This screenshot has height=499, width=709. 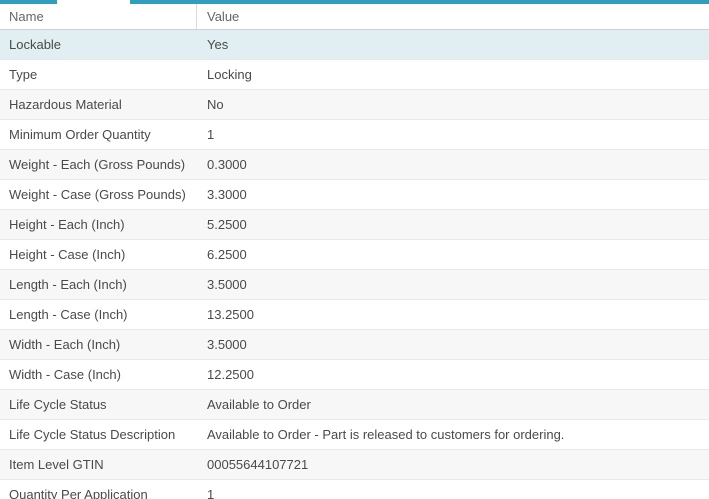 What do you see at coordinates (227, 194) in the screenshot?
I see `attribute-value-cell: 3.3000` at bounding box center [227, 194].